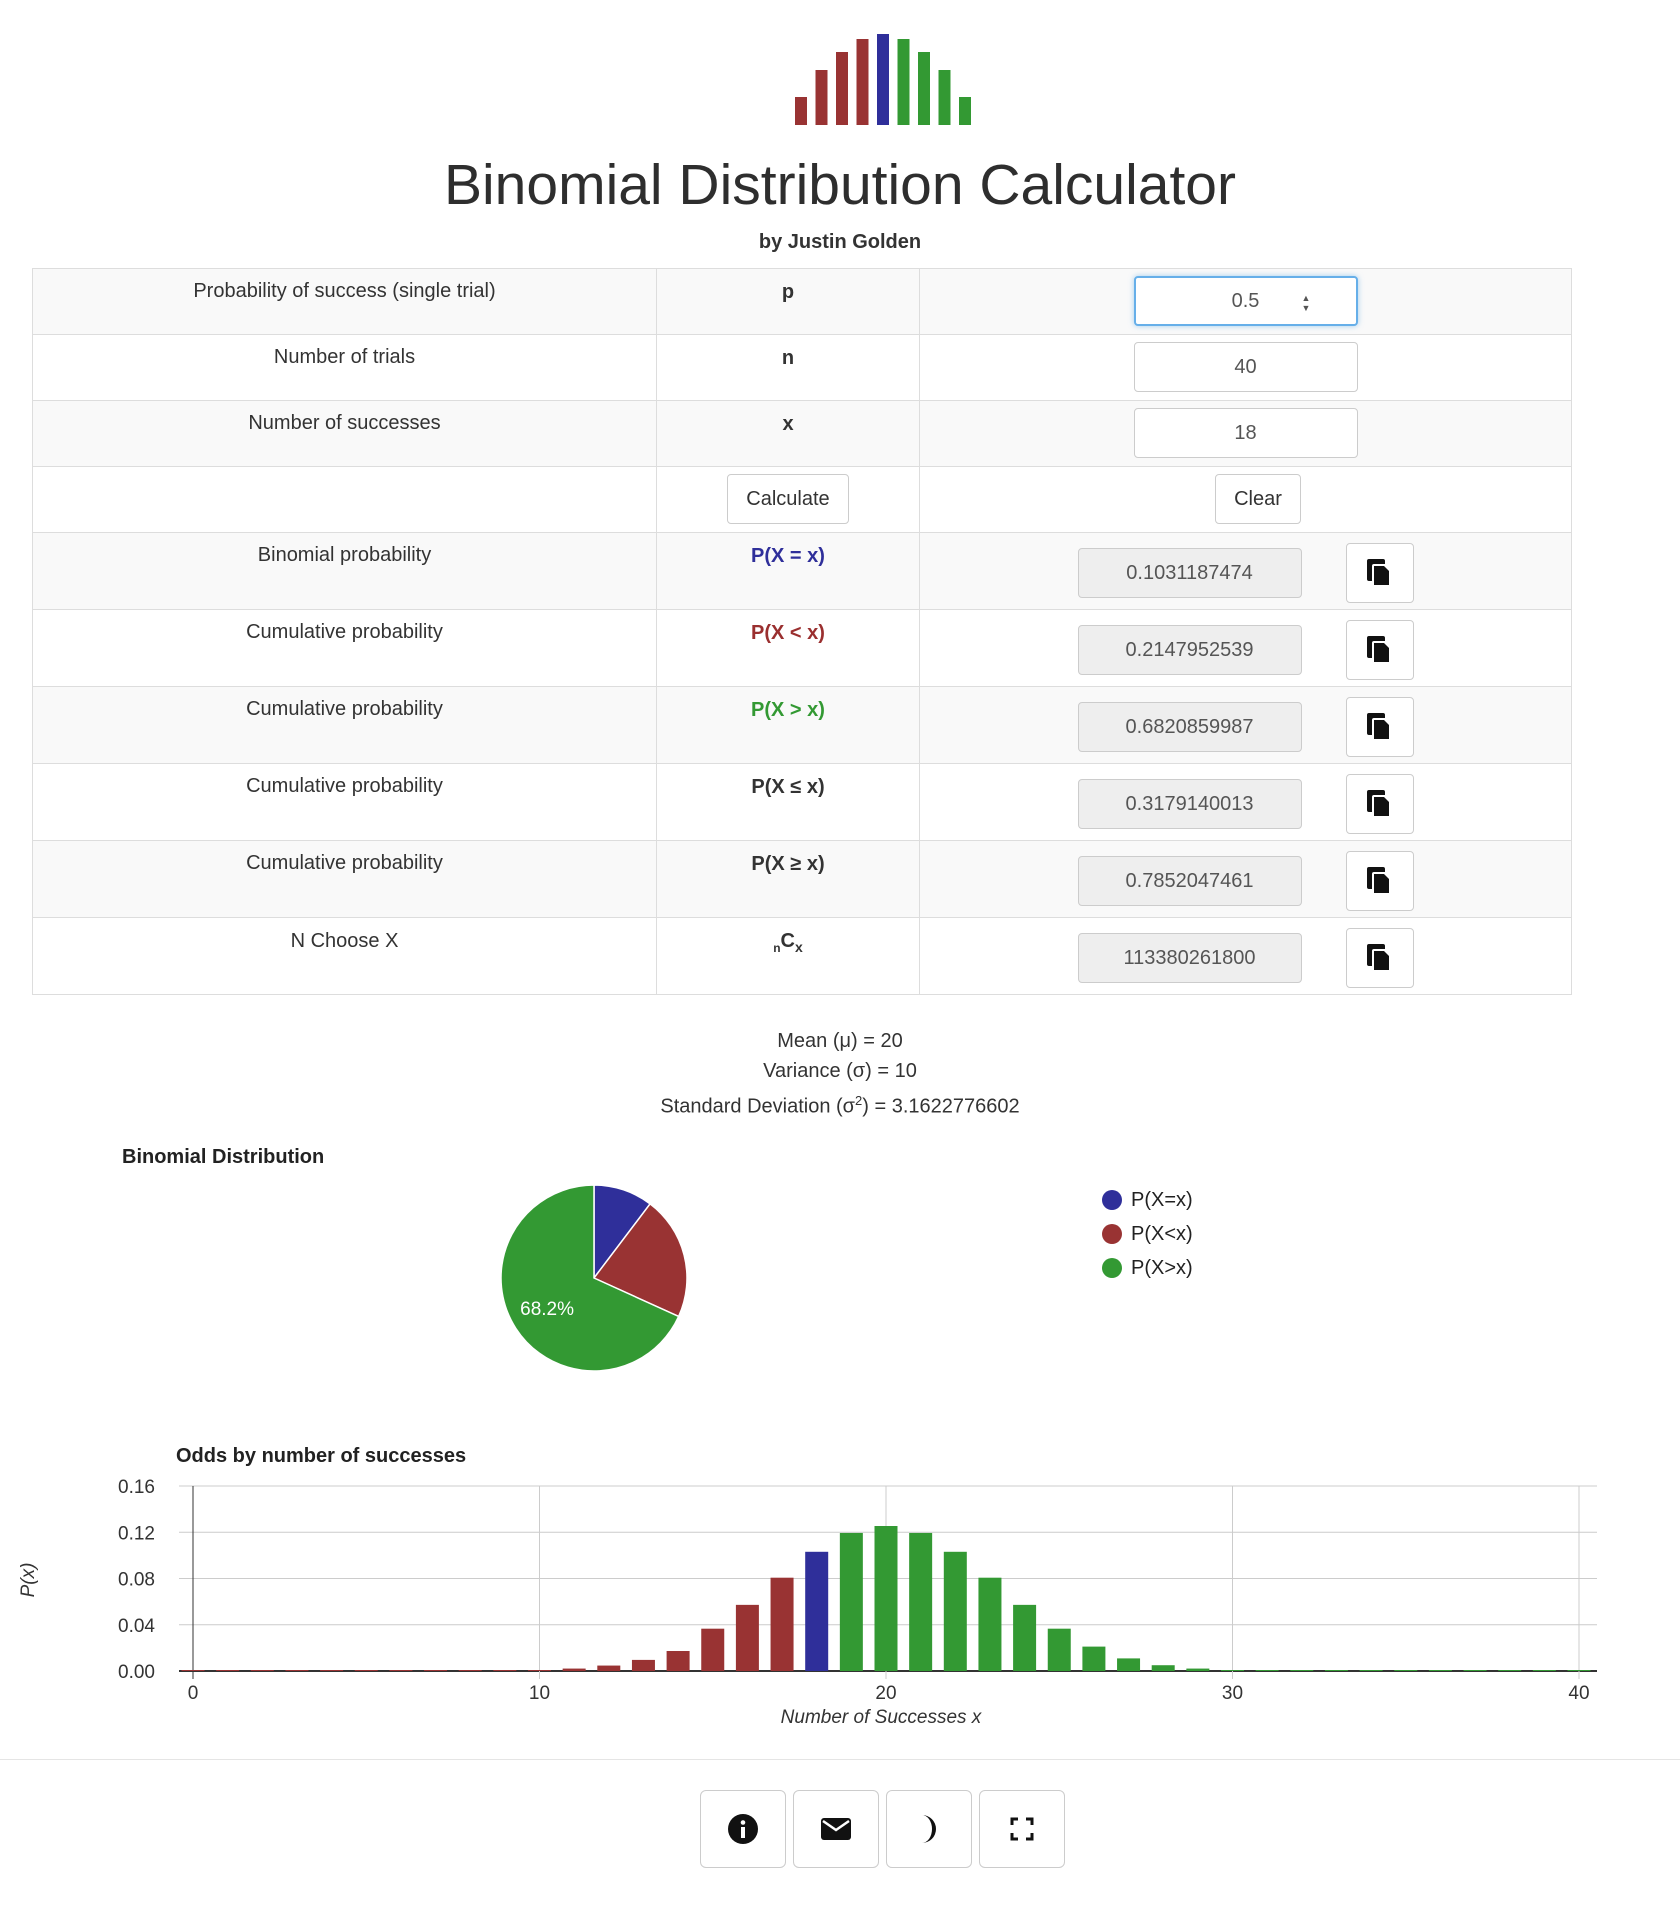  What do you see at coordinates (787, 941) in the screenshot?
I see `choose-main: C` at bounding box center [787, 941].